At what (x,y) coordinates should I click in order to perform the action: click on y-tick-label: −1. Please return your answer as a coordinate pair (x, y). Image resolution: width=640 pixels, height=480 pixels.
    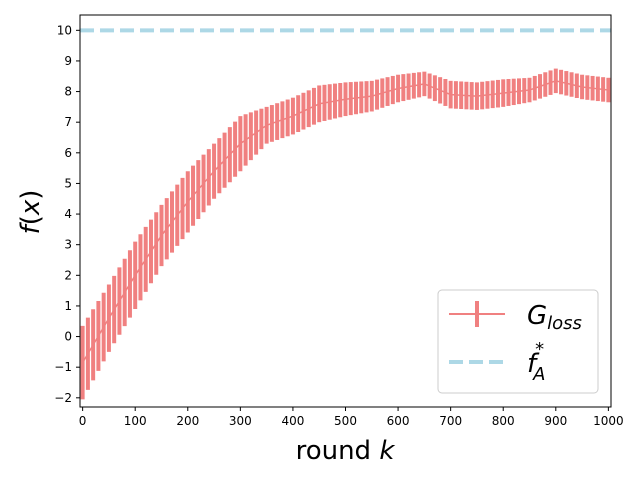
    Looking at the image, I should click on (63, 367).